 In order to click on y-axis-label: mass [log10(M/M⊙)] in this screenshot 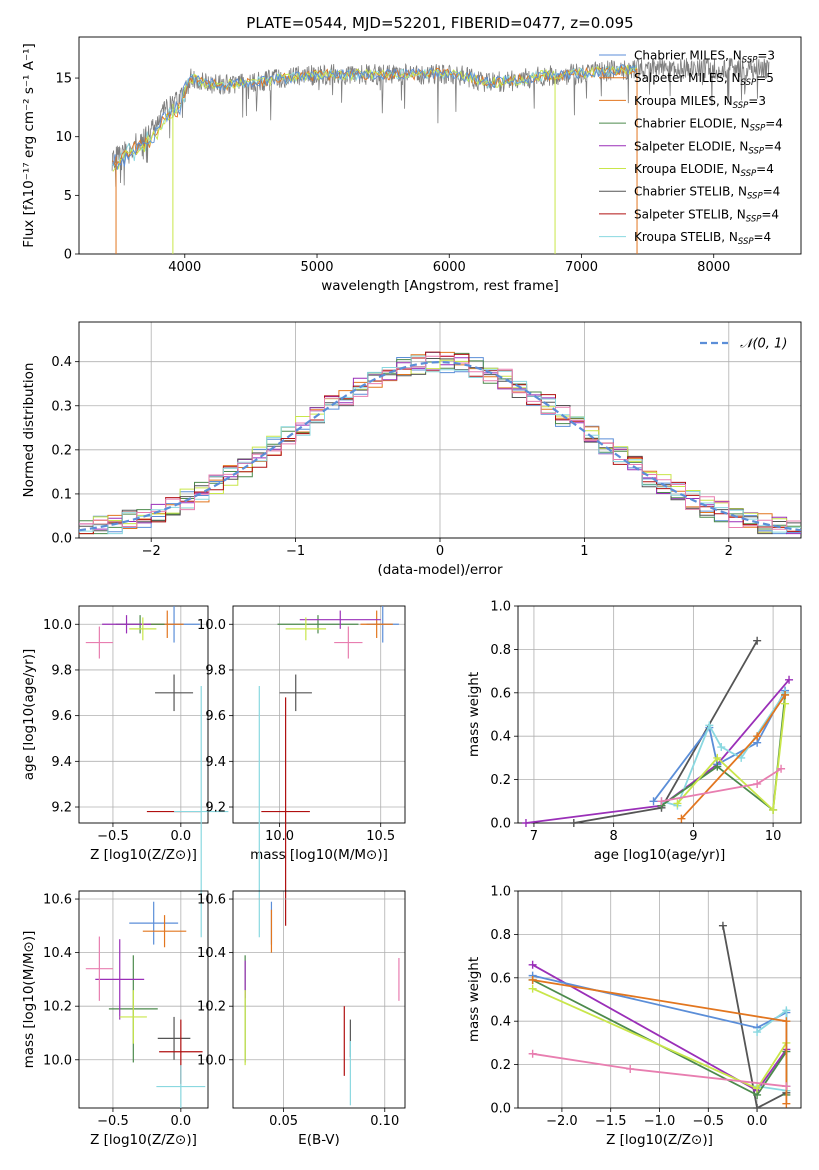, I will do `click(29, 1000)`.